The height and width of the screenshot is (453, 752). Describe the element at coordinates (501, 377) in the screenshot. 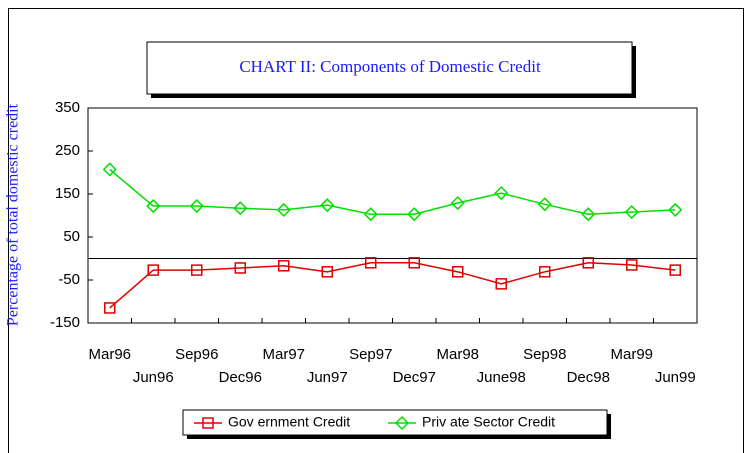

I see `x-tick-label: June98` at that location.